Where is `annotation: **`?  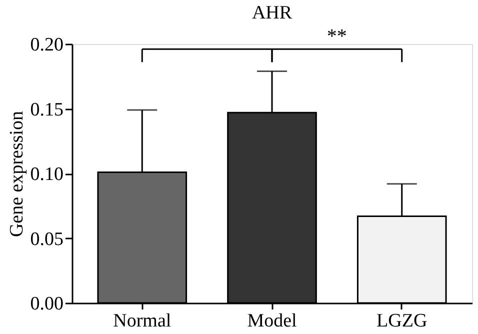 annotation: ** is located at coordinates (336, 37).